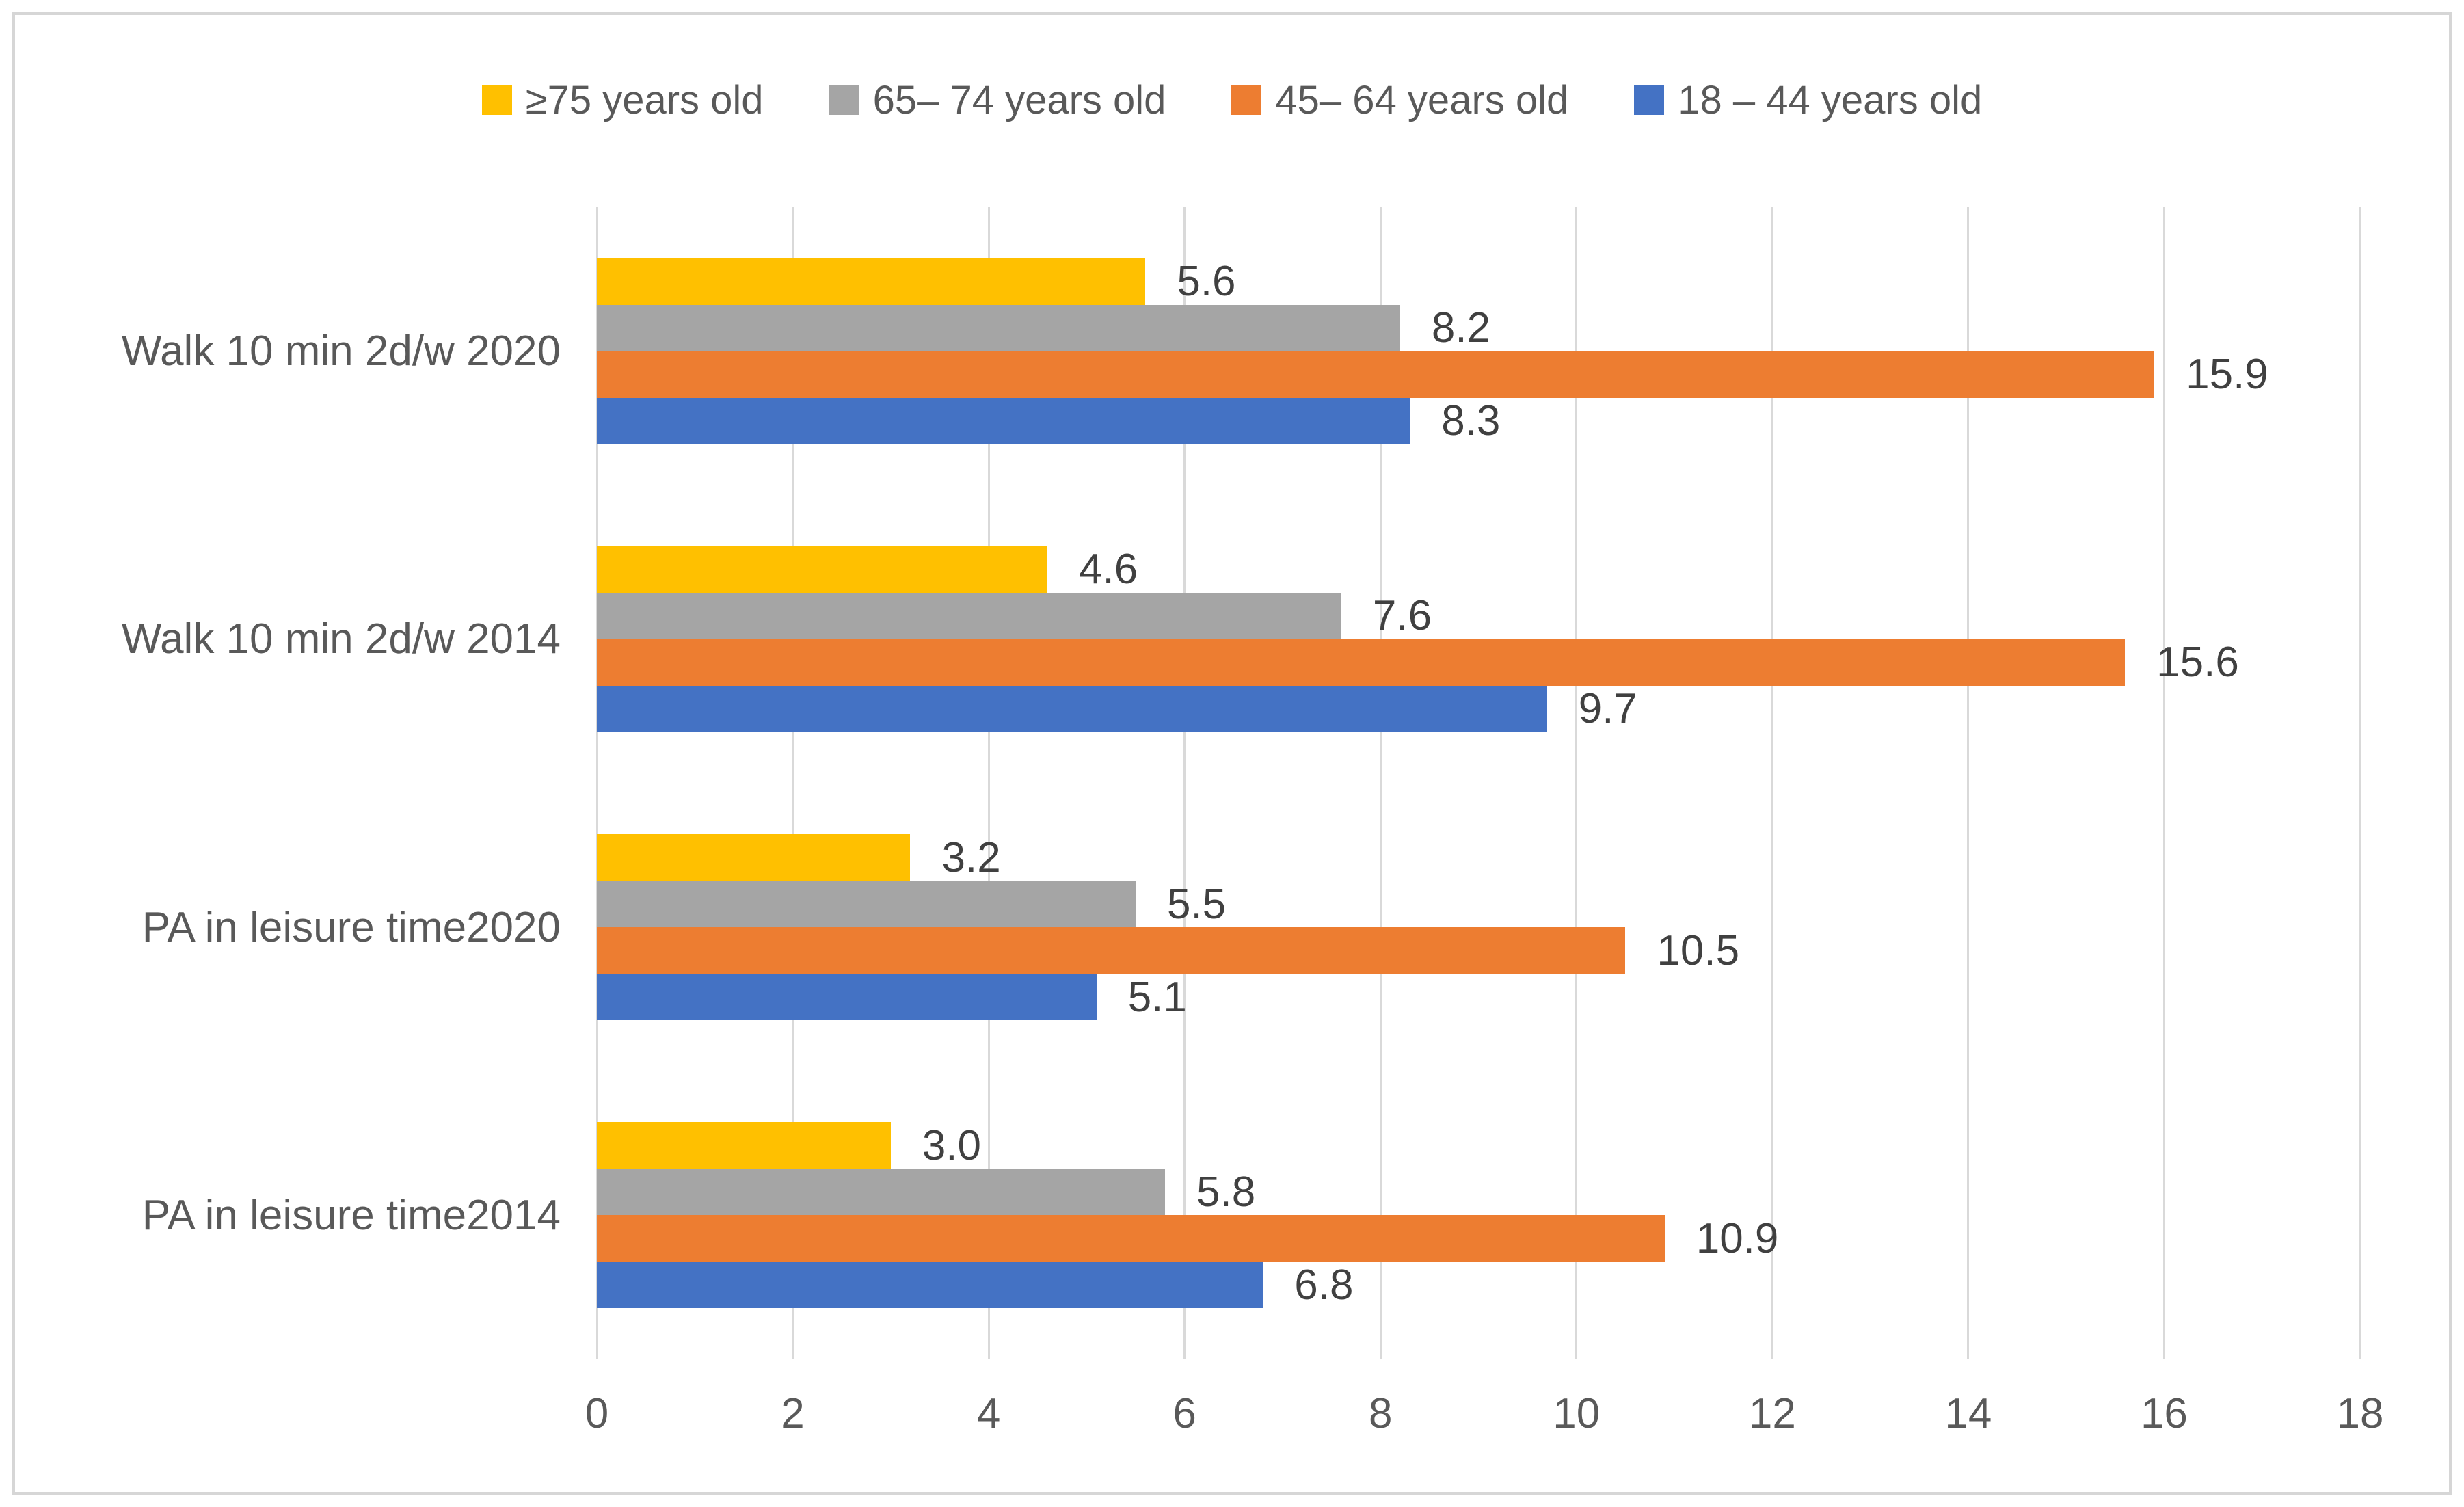 This screenshot has height=1507, width=2464. What do you see at coordinates (1019, 99) in the screenshot?
I see `legend-label: 65– 74 years old` at bounding box center [1019, 99].